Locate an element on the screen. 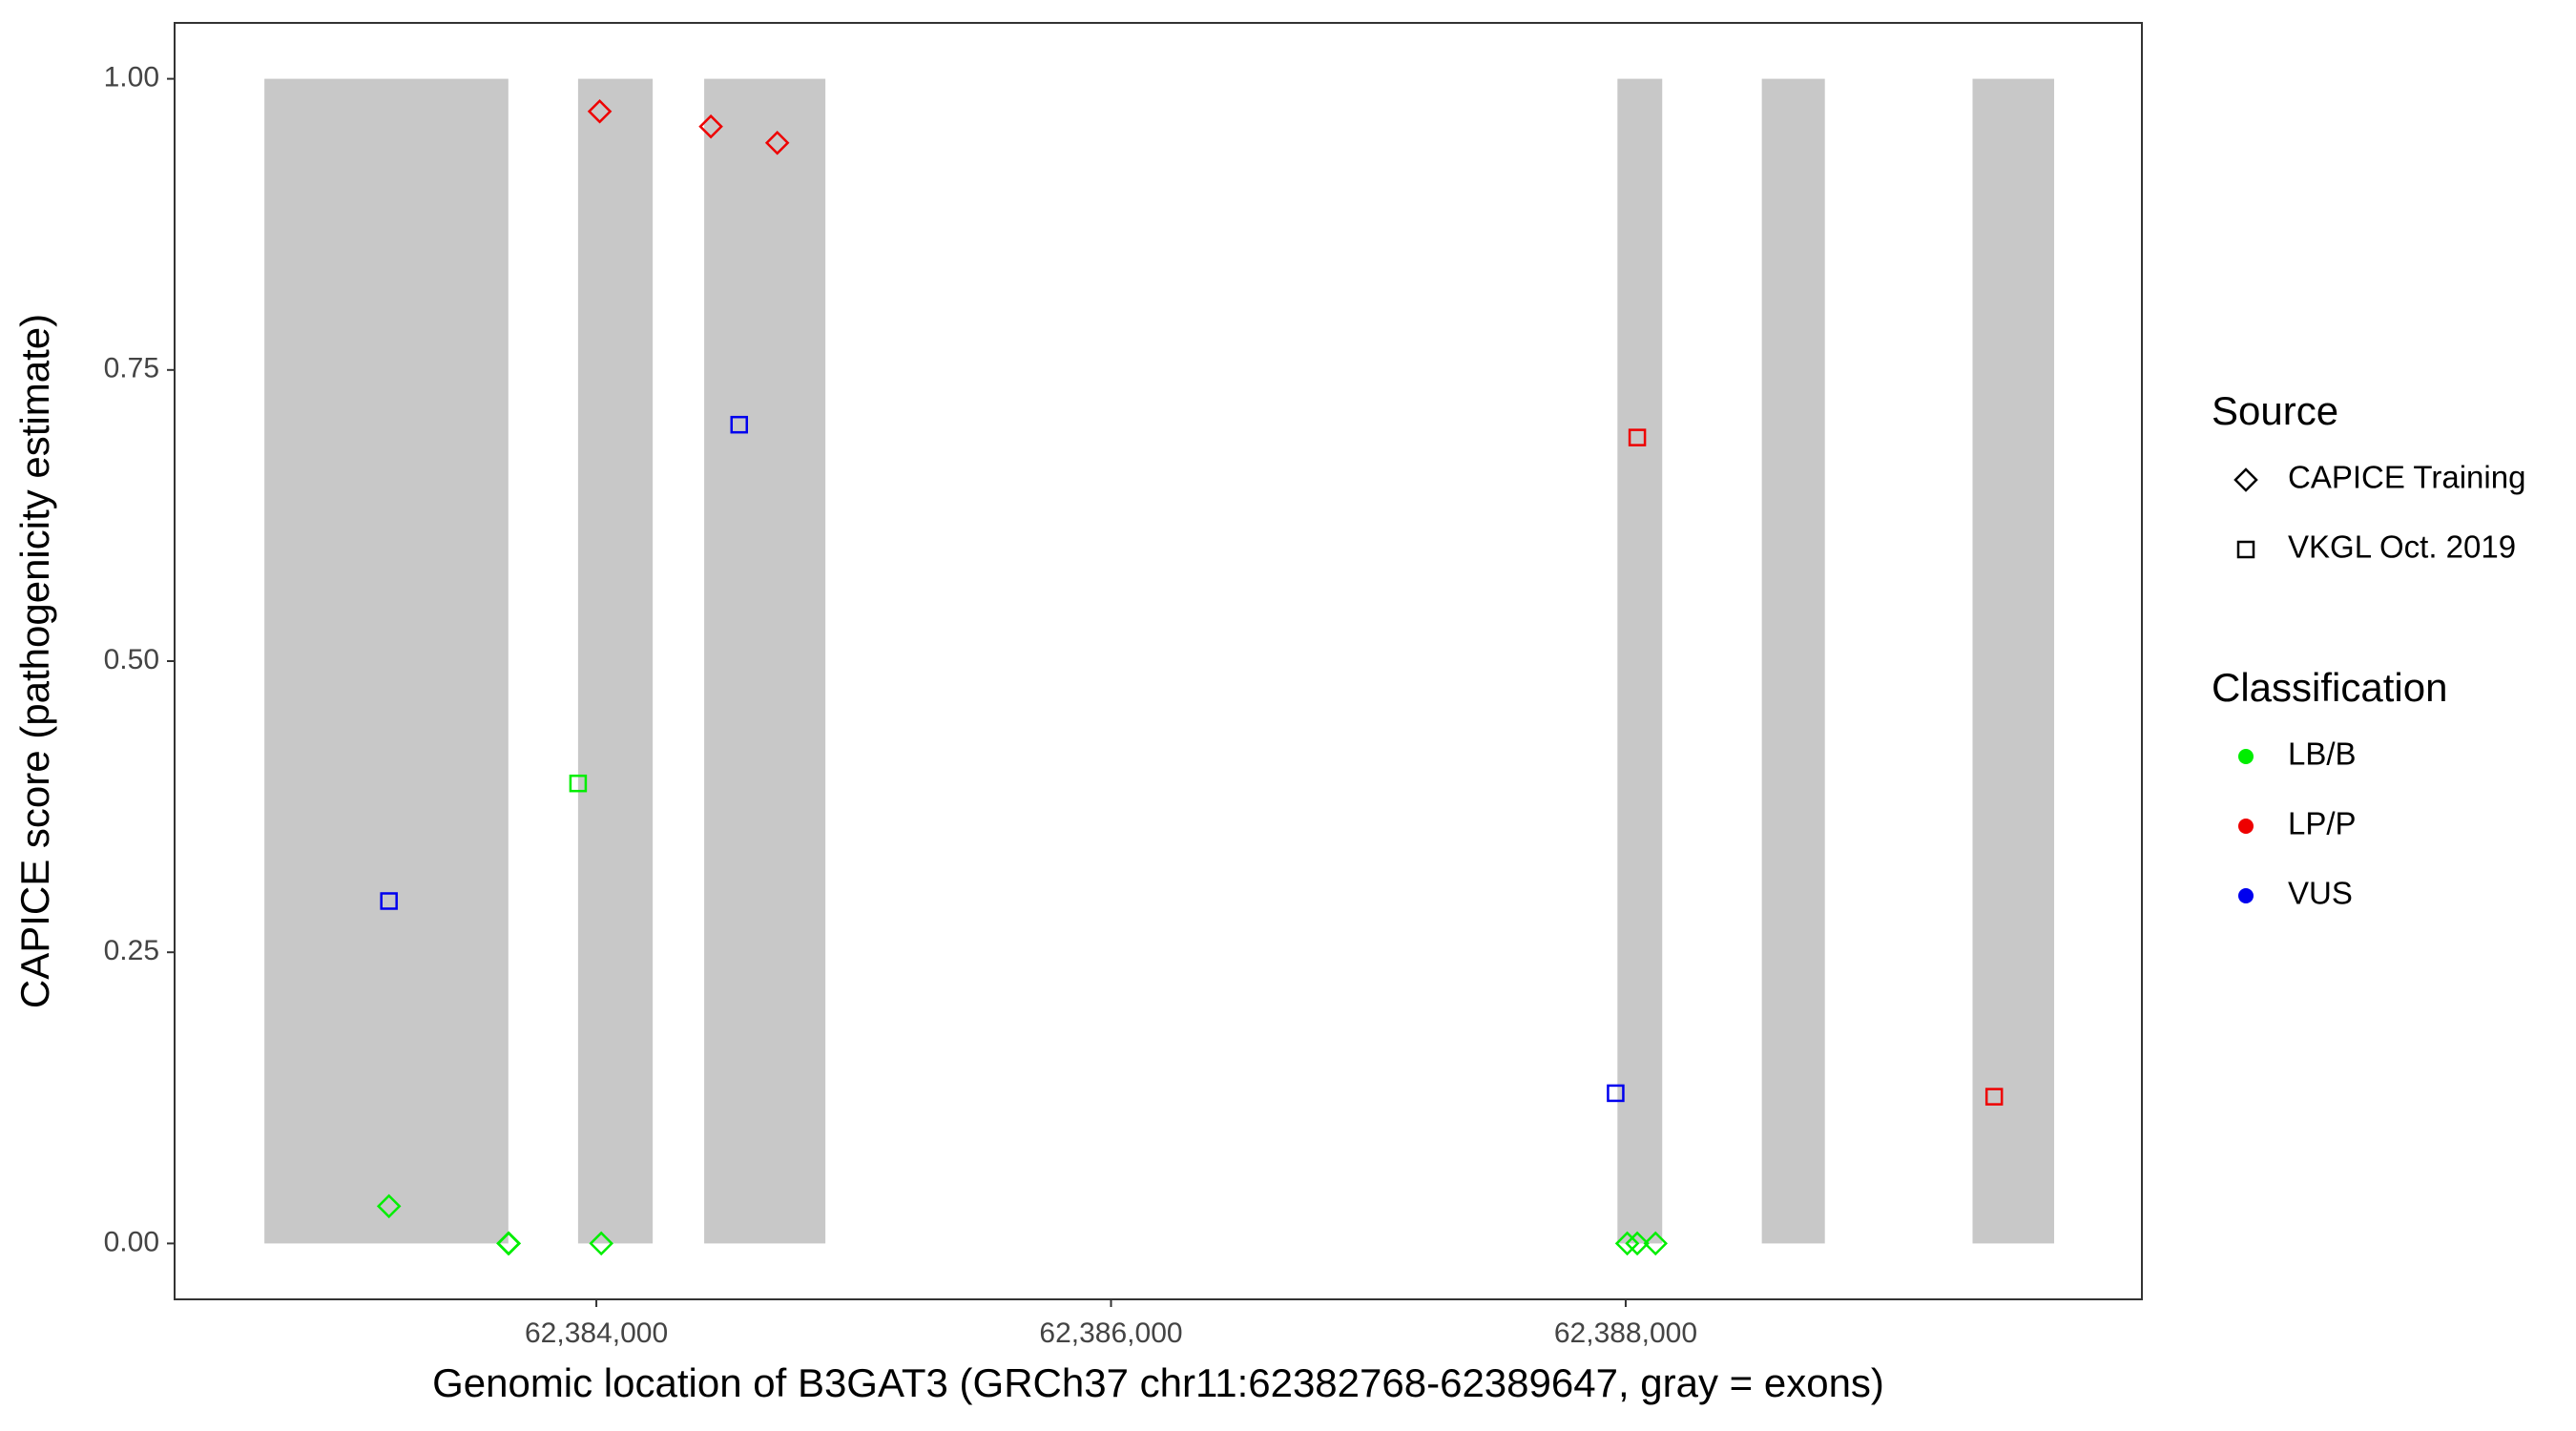 The image size is (2576, 1431). legend-title: Source is located at coordinates (2275, 410).